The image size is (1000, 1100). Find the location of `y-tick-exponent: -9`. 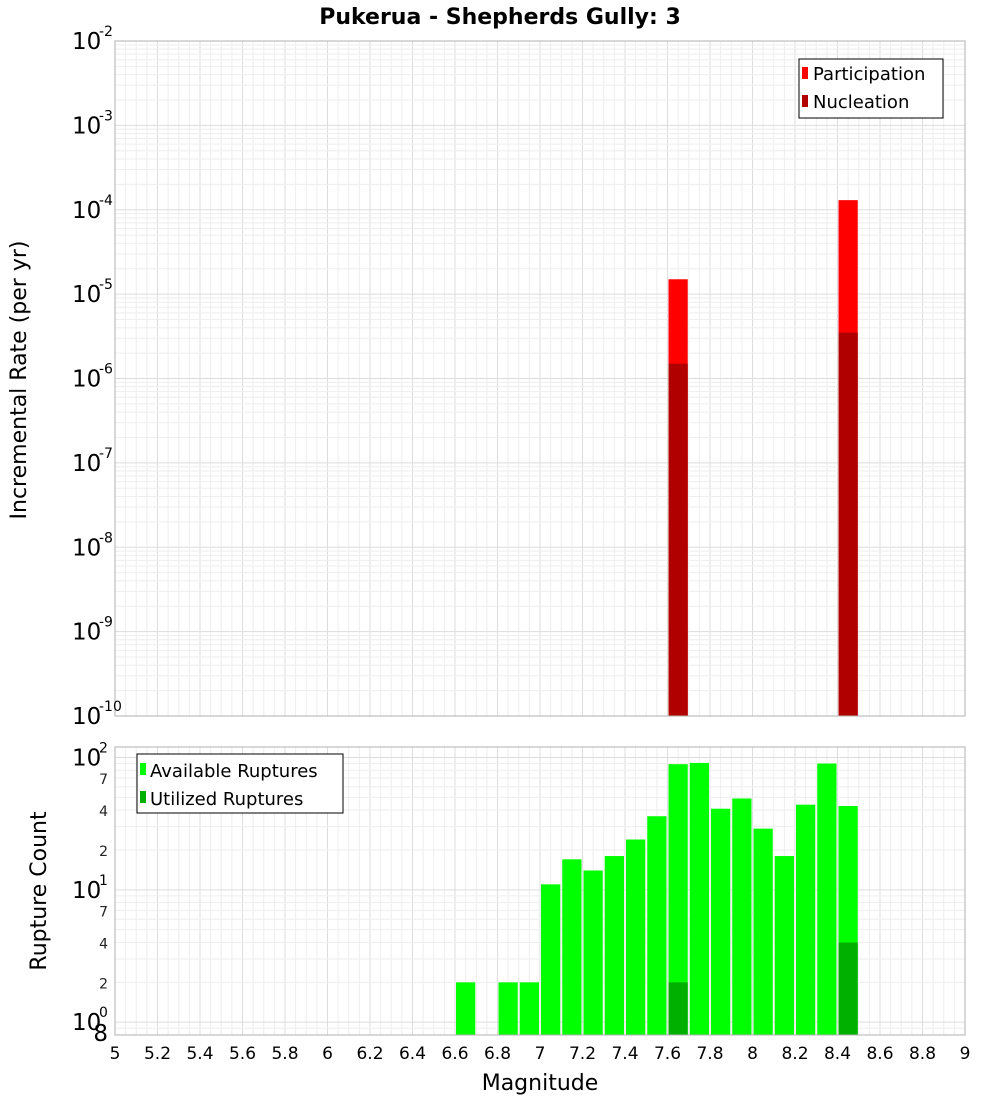

y-tick-exponent: -9 is located at coordinates (106, 623).